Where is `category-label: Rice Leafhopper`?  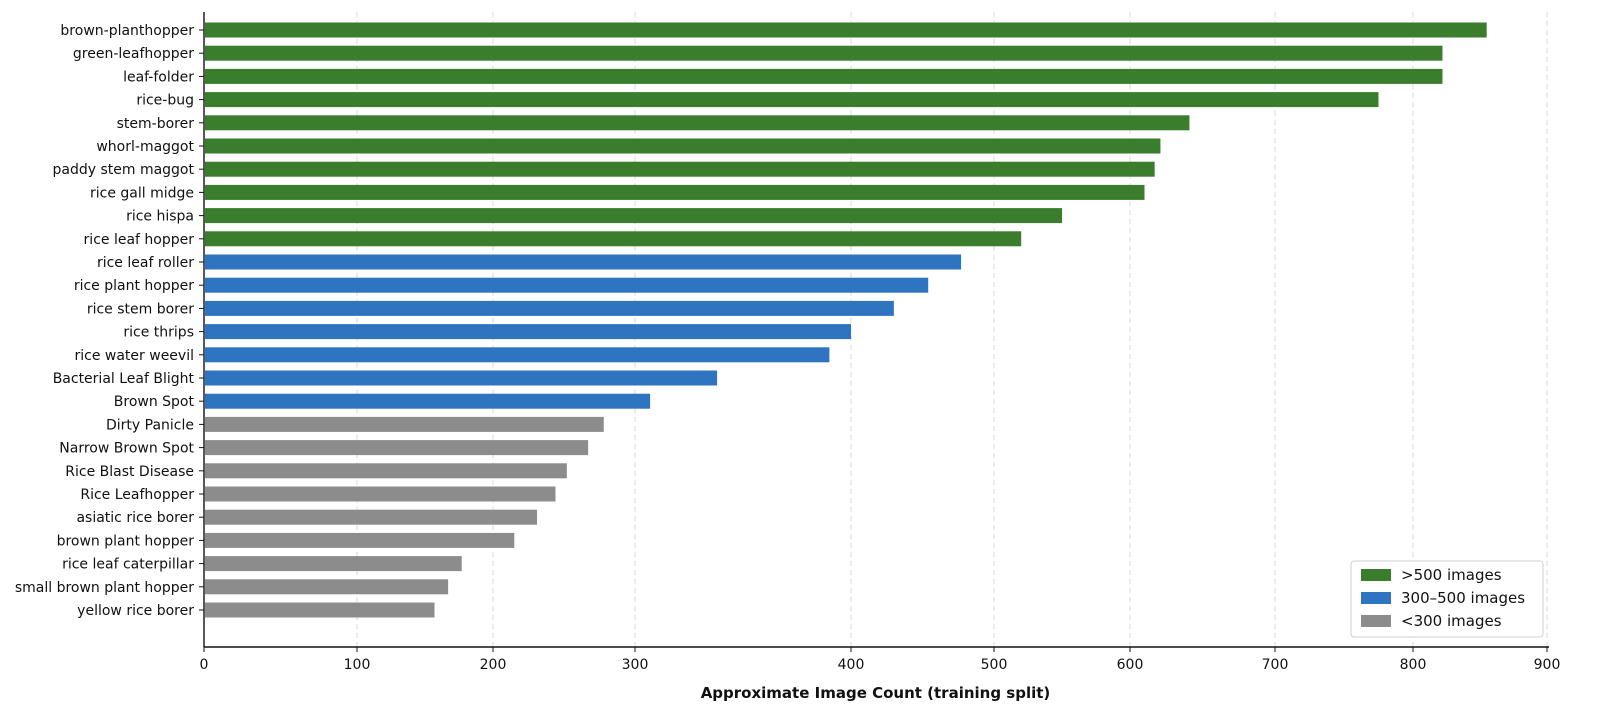
category-label: Rice Leafhopper is located at coordinates (137, 495).